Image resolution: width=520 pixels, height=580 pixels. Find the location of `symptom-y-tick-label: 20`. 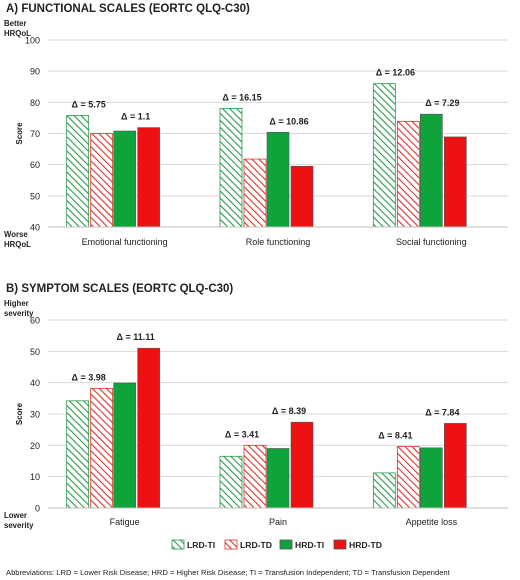

symptom-y-tick-label: 20 is located at coordinates (35, 446).